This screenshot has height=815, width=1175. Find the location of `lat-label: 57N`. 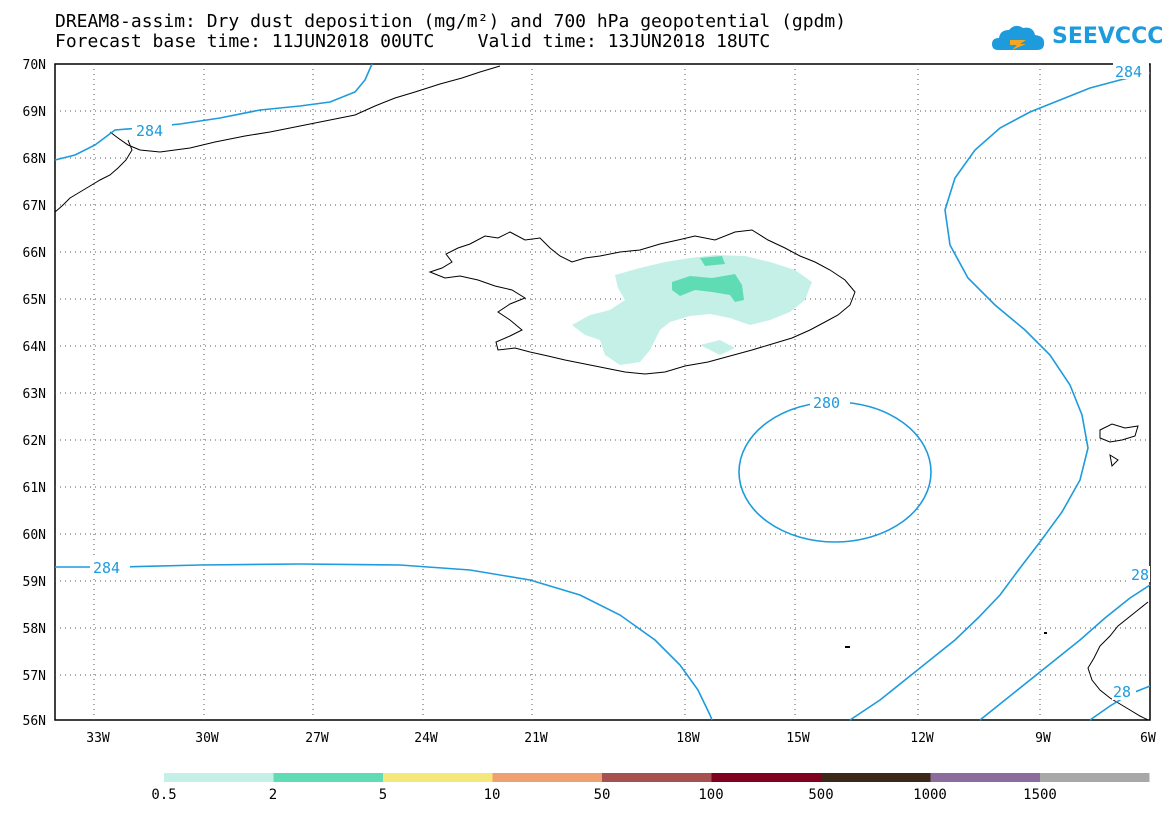

lat-label: 57N is located at coordinates (34, 676).